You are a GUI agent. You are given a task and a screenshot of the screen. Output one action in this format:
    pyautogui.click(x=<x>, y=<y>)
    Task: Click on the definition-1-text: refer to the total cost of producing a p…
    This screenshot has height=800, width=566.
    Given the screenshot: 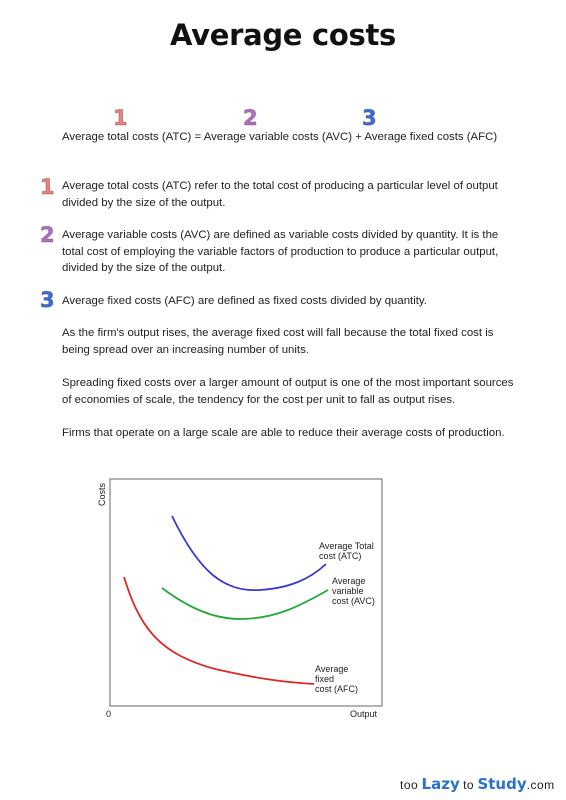 What is the action you would take?
    pyautogui.click(x=280, y=194)
    